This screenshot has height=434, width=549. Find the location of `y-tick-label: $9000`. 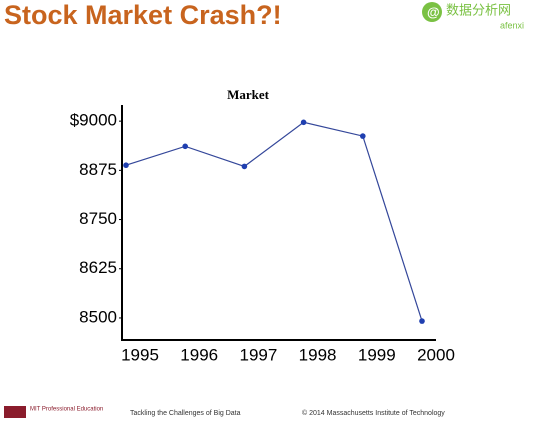

y-tick-label: $9000 is located at coordinates (93, 120).